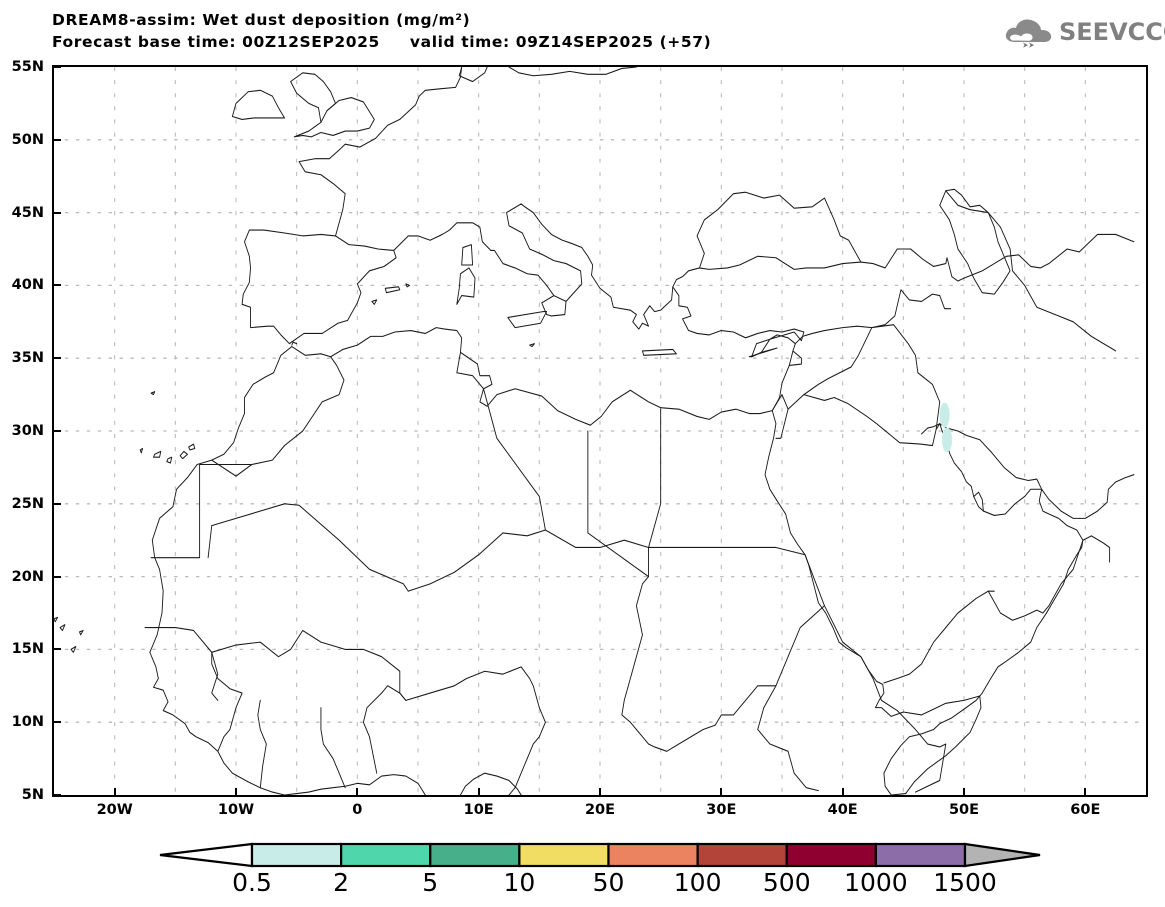  Describe the element at coordinates (514, 459) in the screenshot. I see `border-libya-algeria` at that location.